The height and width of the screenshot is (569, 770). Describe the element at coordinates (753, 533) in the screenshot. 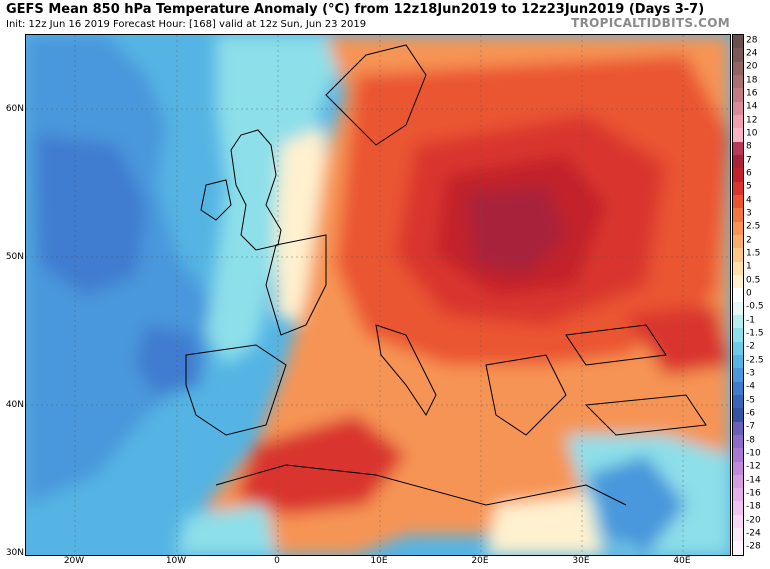

I see `colorbar-label: -24` at that location.